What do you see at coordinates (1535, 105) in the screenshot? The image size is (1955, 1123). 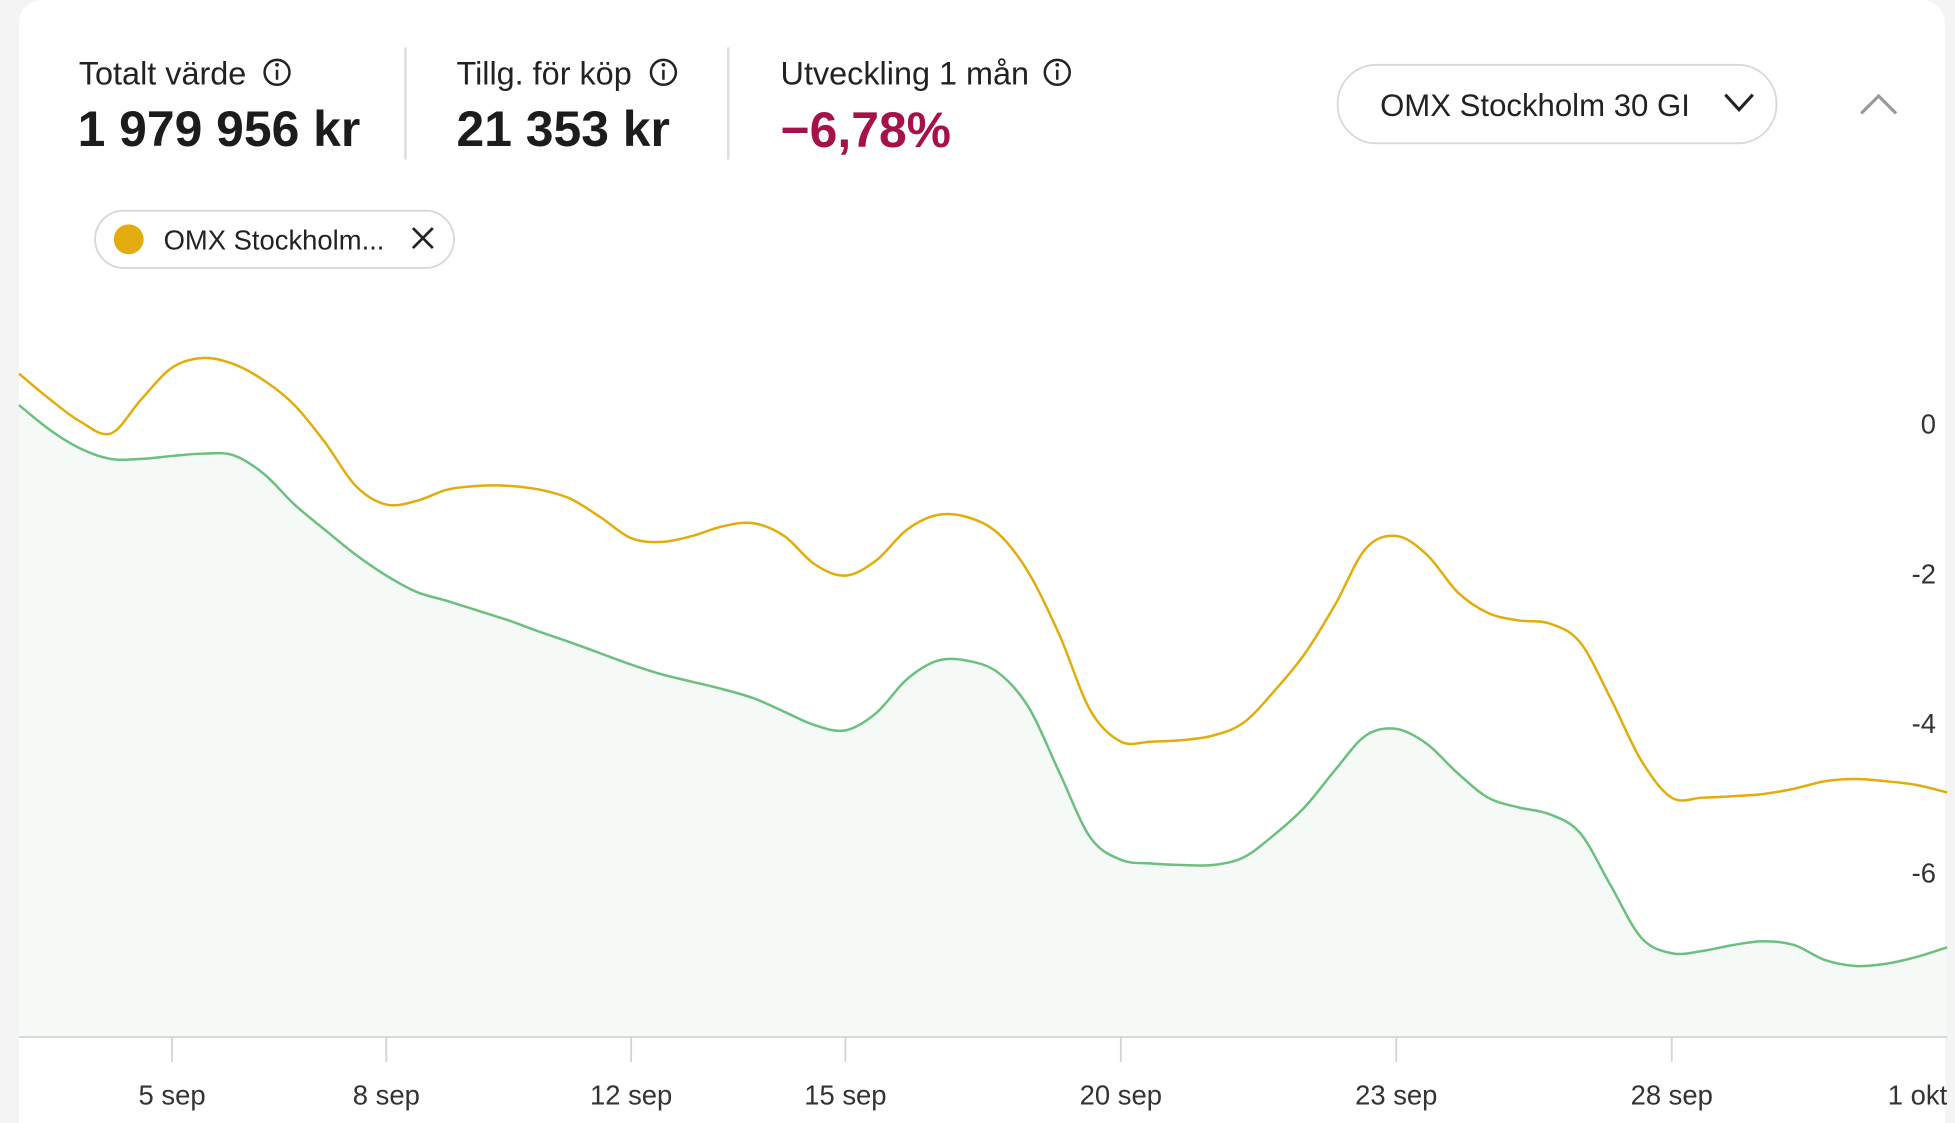 I see `dropdown-text: OMX Stockholm 30 GI` at bounding box center [1535, 105].